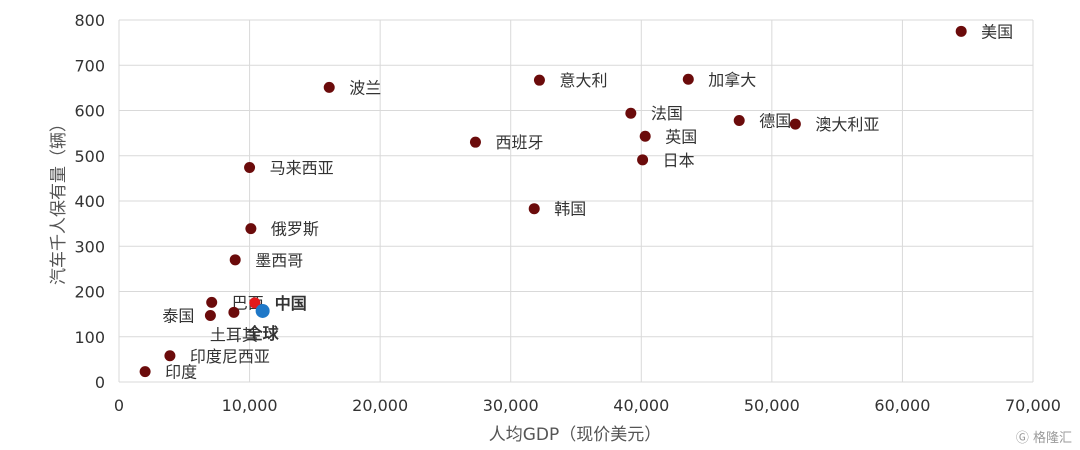 The image size is (1080, 450). What do you see at coordinates (181, 372) in the screenshot?
I see `data-point-label: 印度` at bounding box center [181, 372].